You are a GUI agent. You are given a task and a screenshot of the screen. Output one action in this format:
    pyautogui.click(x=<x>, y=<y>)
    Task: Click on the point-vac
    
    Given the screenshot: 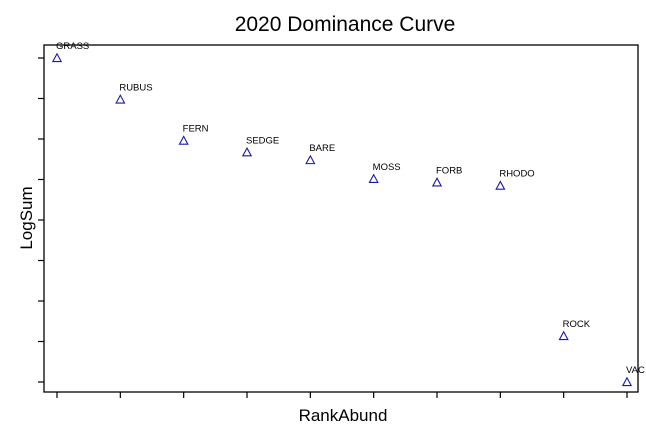 What is the action you would take?
    pyautogui.click(x=627, y=381)
    